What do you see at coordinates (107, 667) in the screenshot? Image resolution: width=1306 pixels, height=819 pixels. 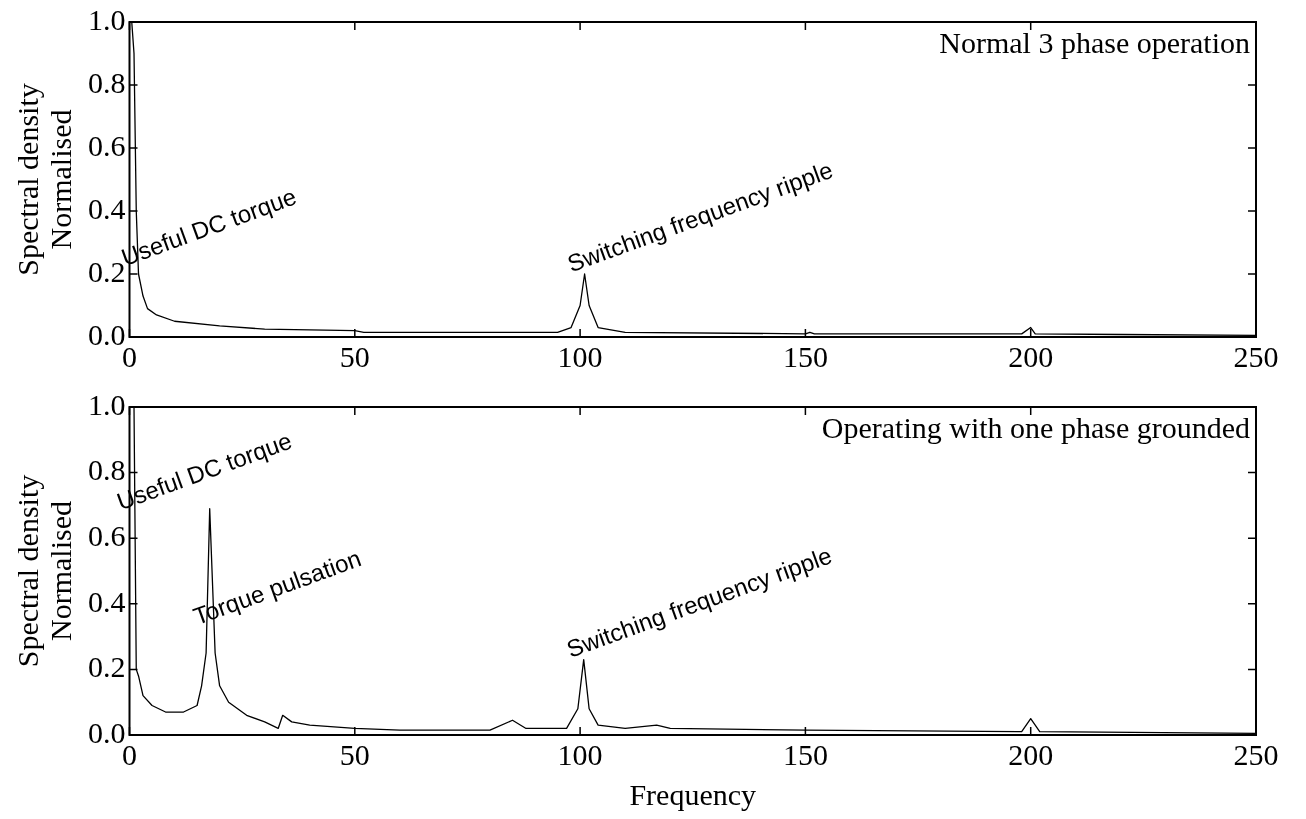 I see `y-tick-label: 0.2` at bounding box center [107, 667].